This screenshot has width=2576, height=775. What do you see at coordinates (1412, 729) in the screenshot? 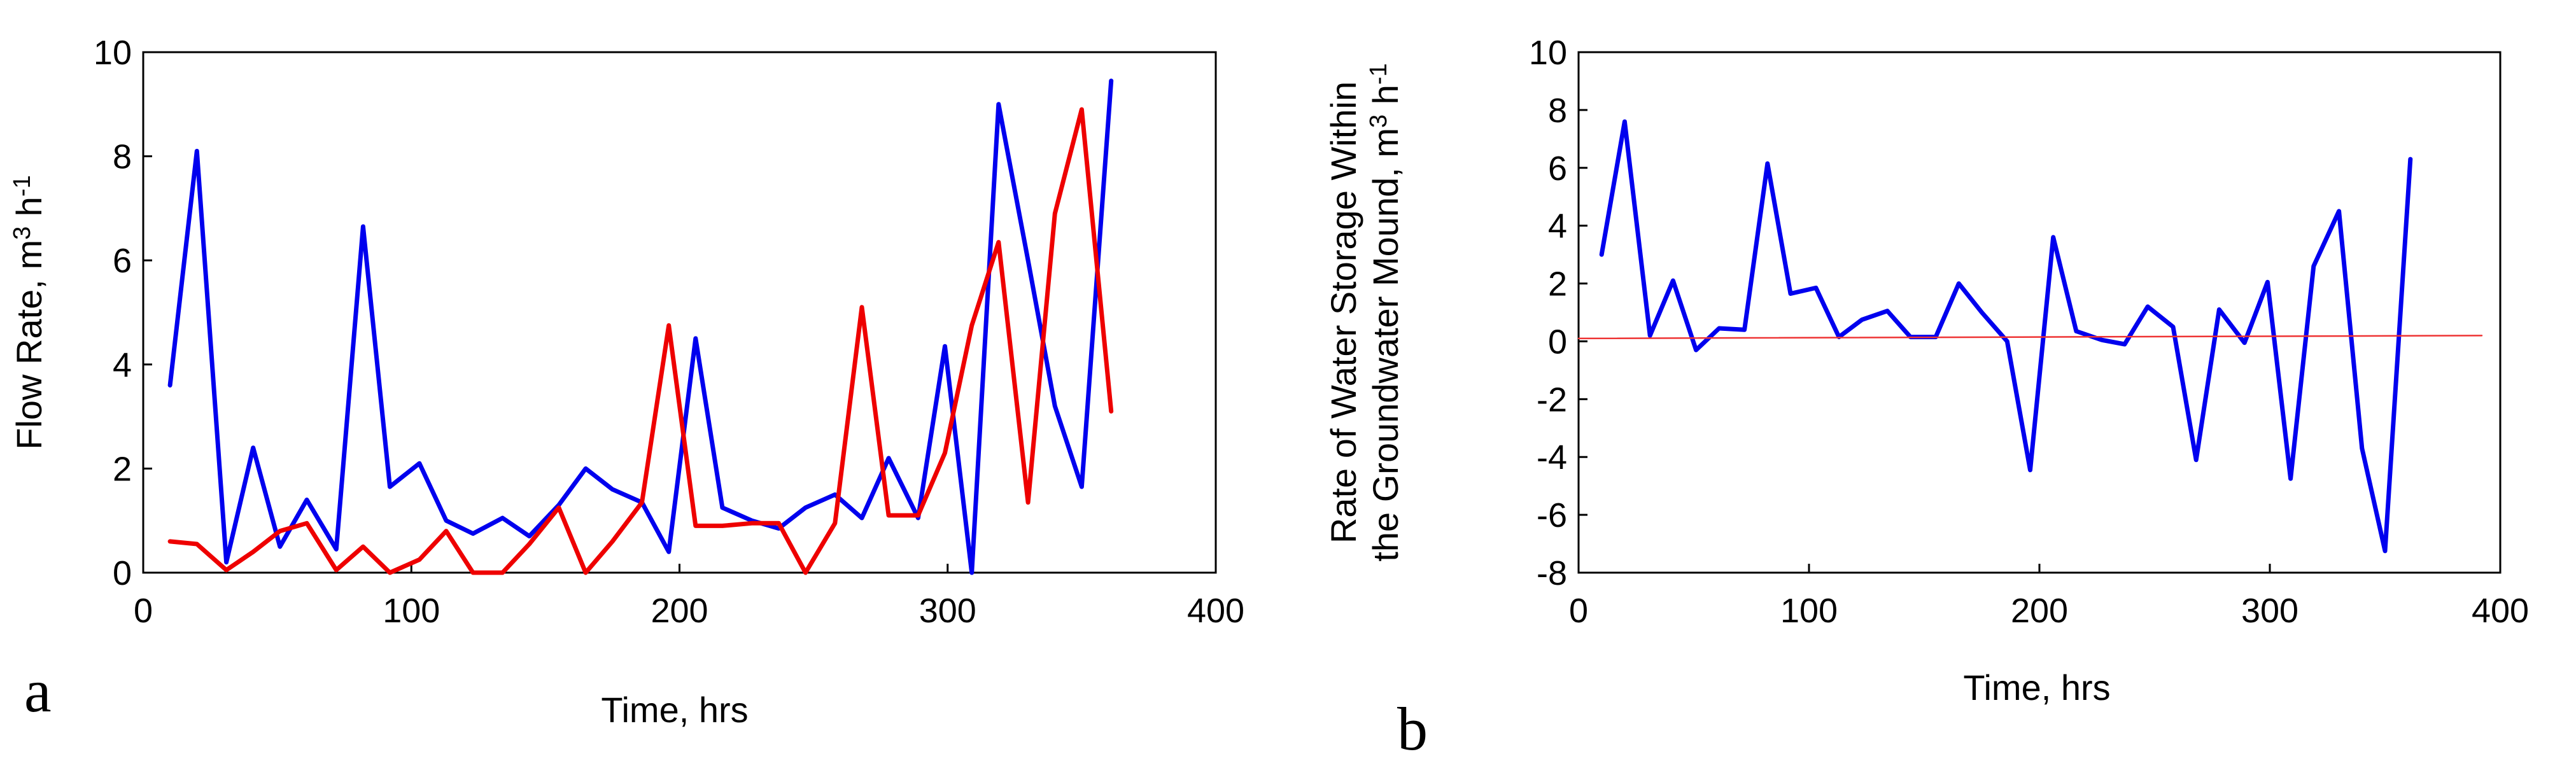
I see `panel-label-b: b` at bounding box center [1412, 729].